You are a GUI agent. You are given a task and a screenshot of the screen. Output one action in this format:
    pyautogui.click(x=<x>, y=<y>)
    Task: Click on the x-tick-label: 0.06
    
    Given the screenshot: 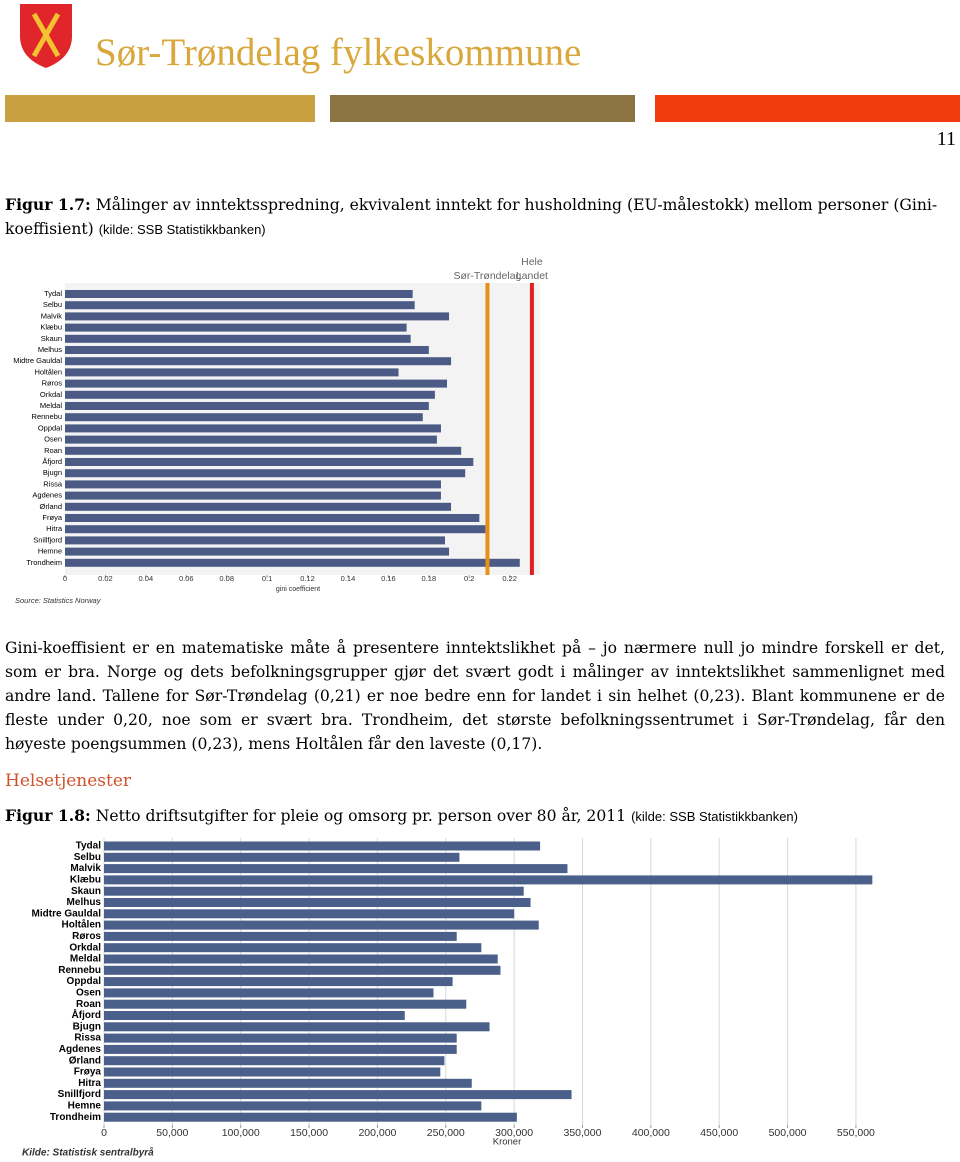 What is the action you would take?
    pyautogui.click(x=186, y=578)
    